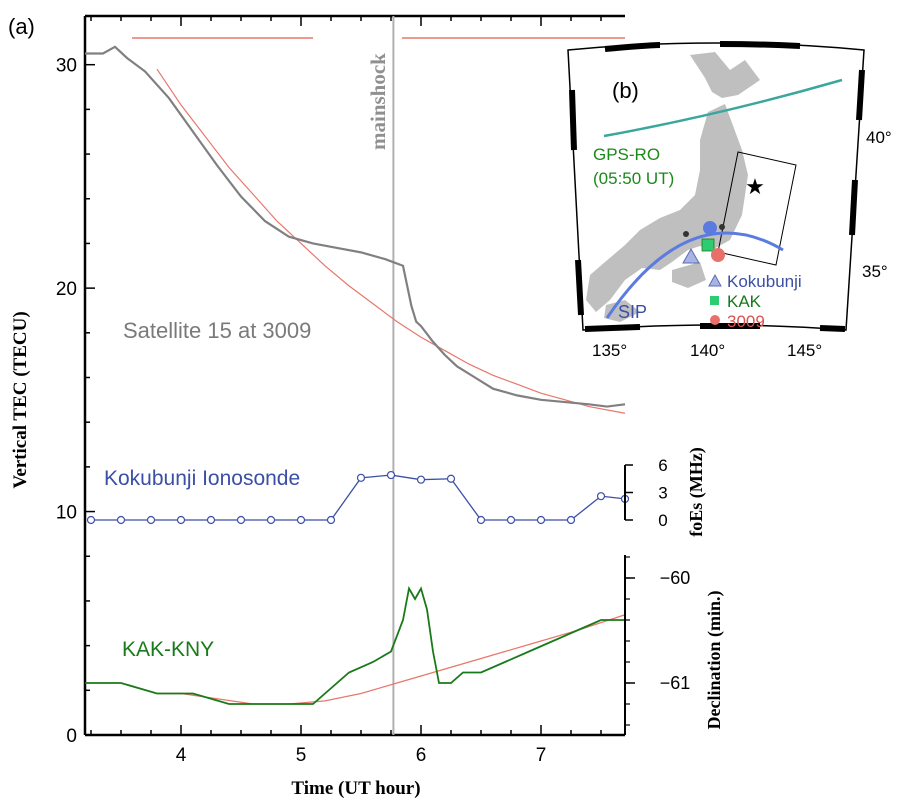  What do you see at coordinates (217, 330) in the screenshot?
I see `tec-series-label: Satellite 15 at 3009` at bounding box center [217, 330].